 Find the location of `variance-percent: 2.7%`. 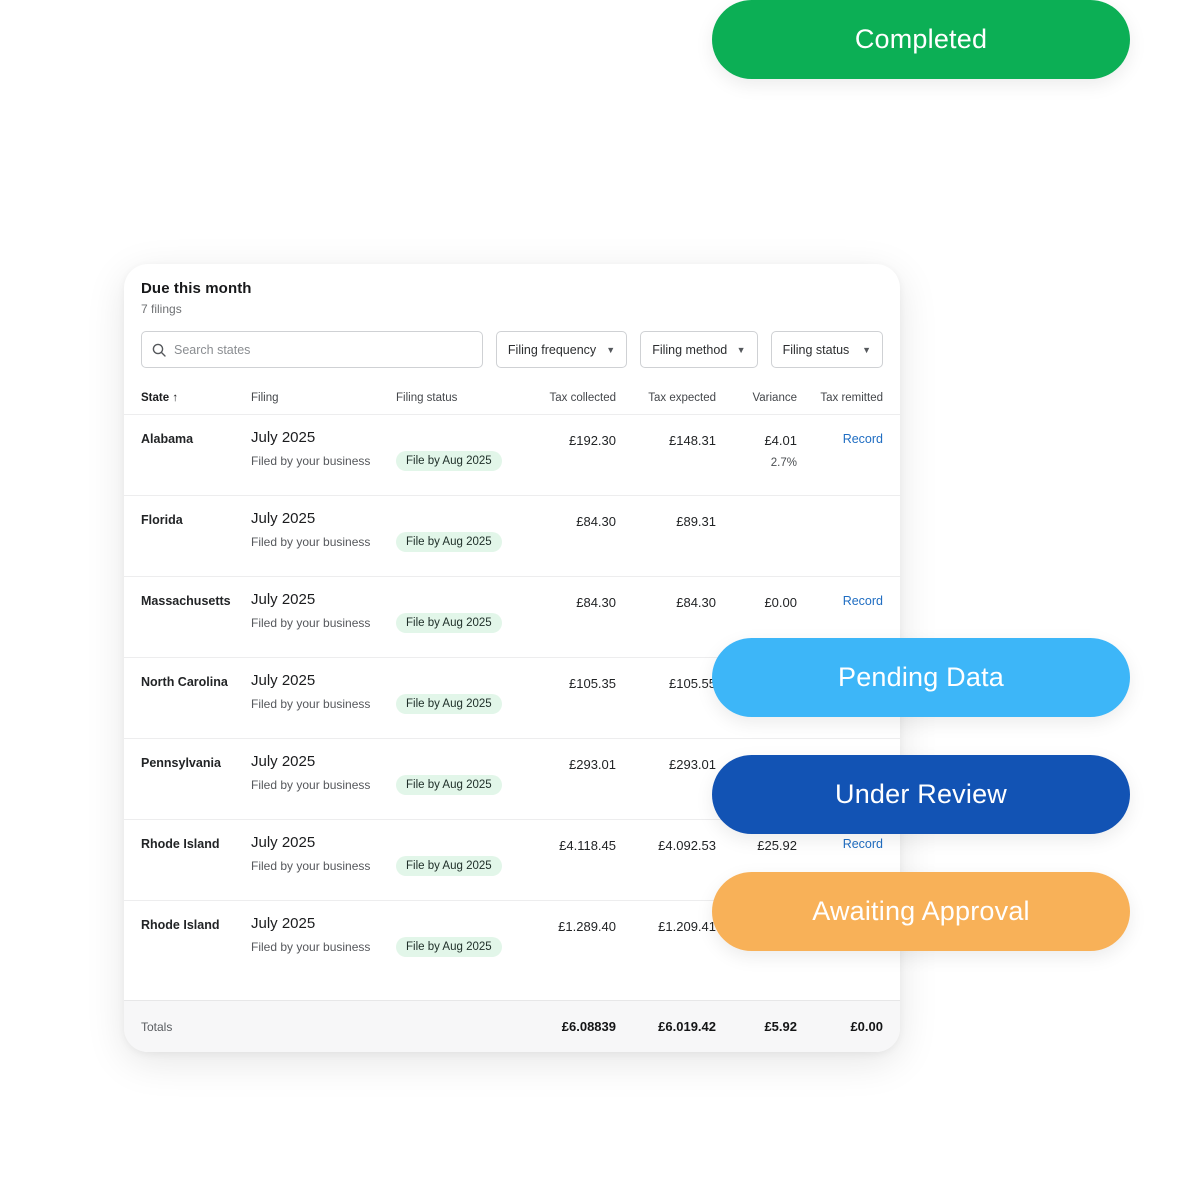

variance-percent: 2.7% is located at coordinates (783, 463).